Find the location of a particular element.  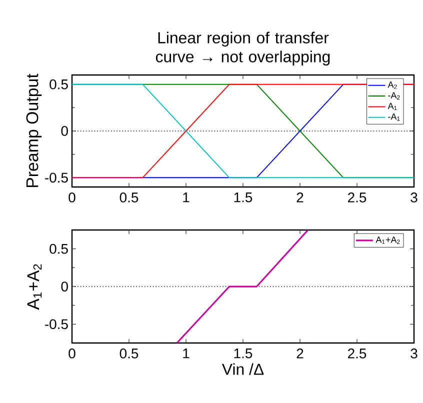

chart-title: Linear region of transfer curve → not overlapping is located at coordinates (243, 49).